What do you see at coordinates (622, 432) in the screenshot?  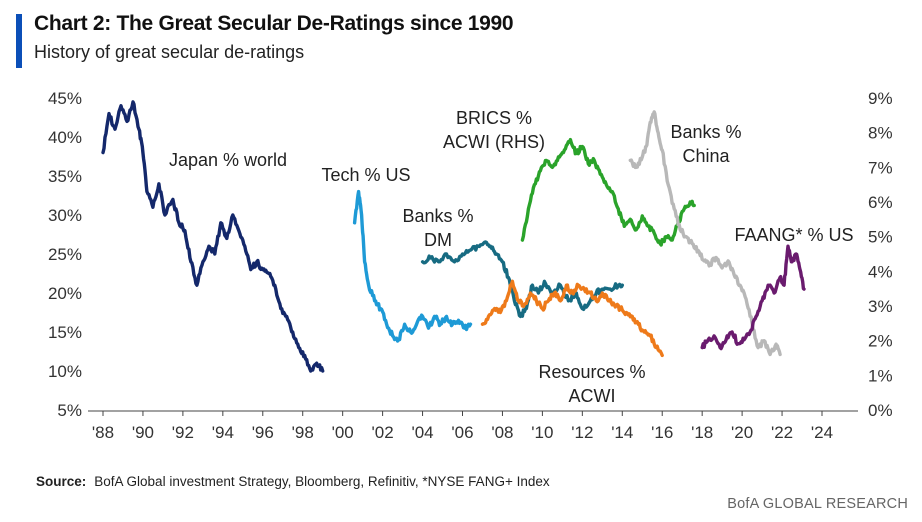 I see `x-tick-label: '14` at bounding box center [622, 432].